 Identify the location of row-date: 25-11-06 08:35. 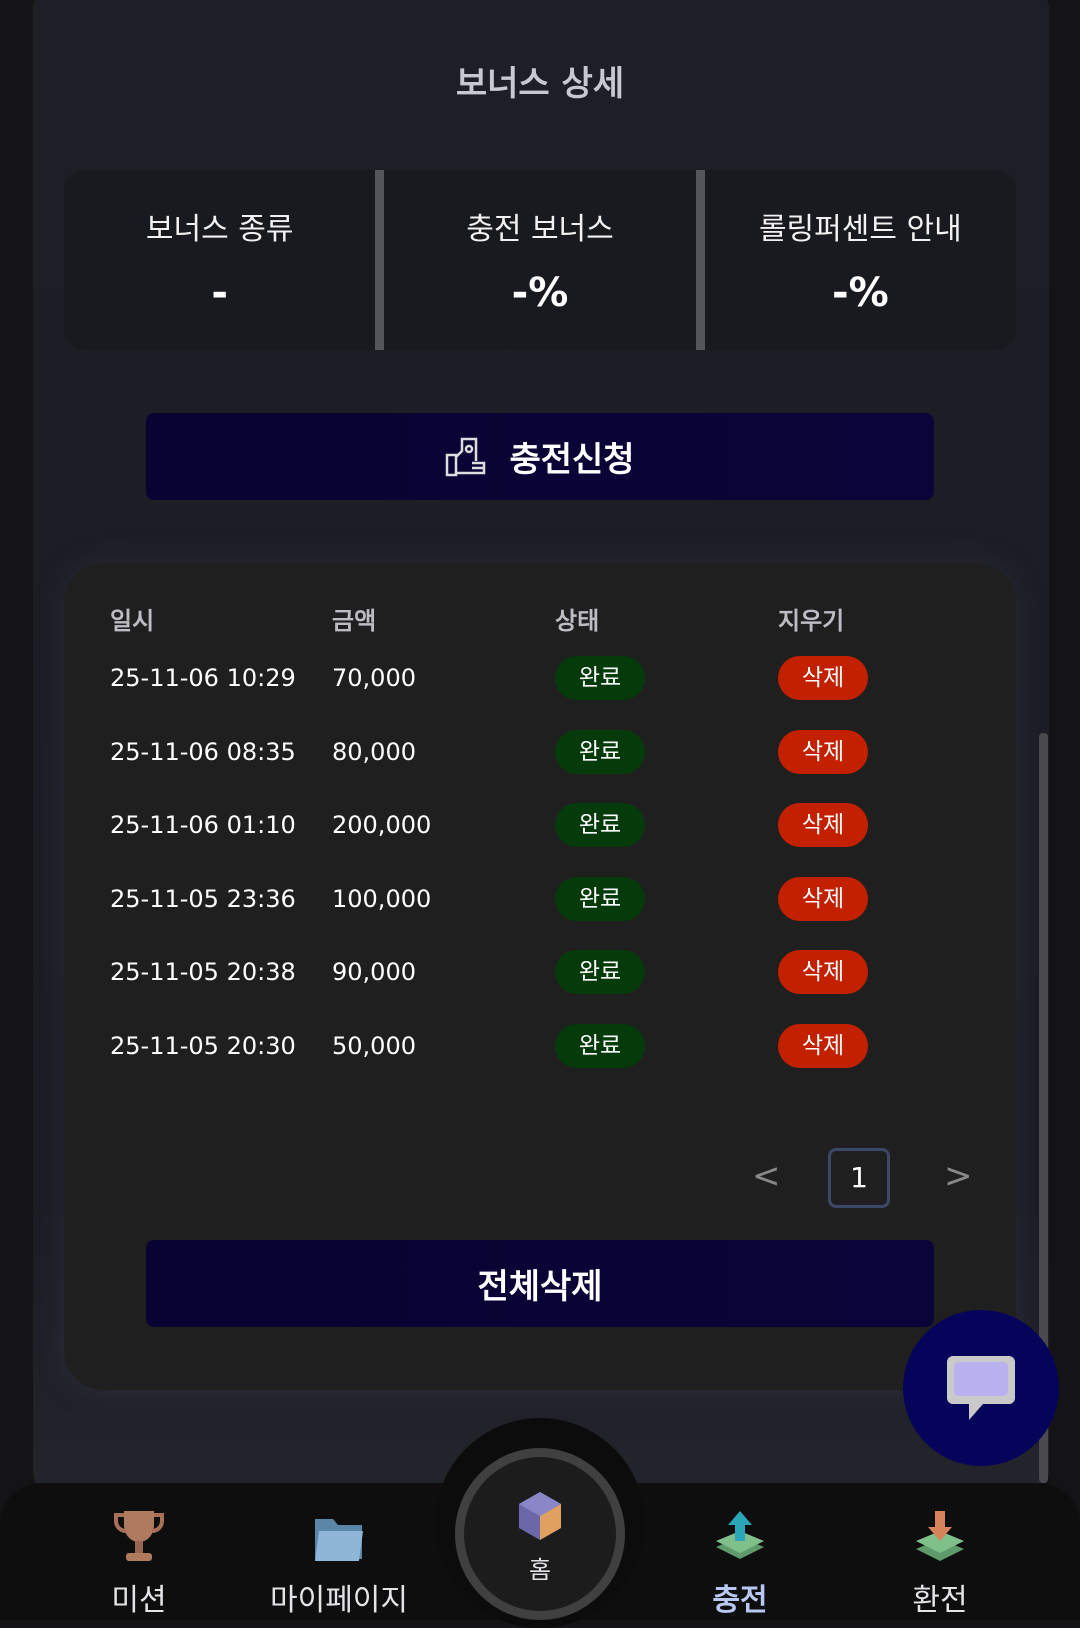
(203, 751).